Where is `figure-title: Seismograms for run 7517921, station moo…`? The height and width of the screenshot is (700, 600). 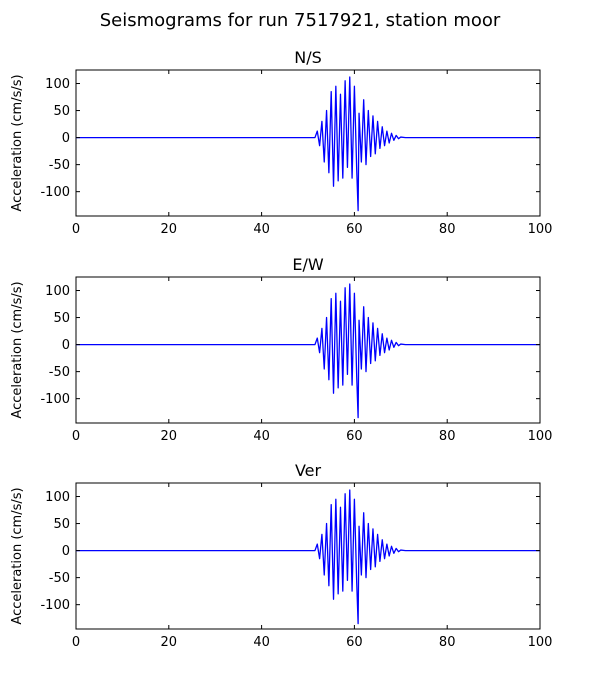
figure-title: Seismograms for run 7517921, station moo… is located at coordinates (300, 20).